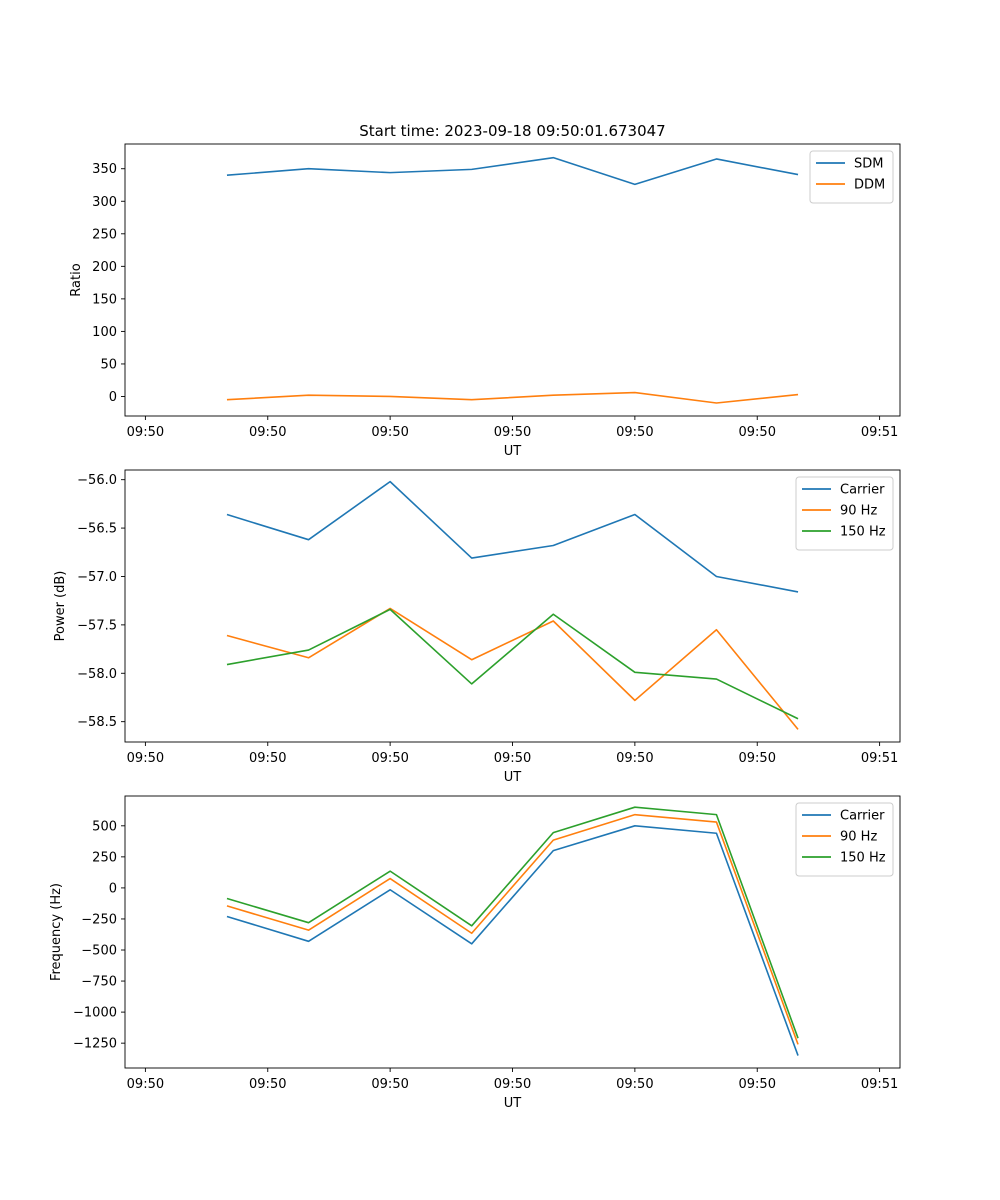 The image size is (1000, 1200). Describe the element at coordinates (512, 397) in the screenshot. I see `series-line-ddm` at that location.